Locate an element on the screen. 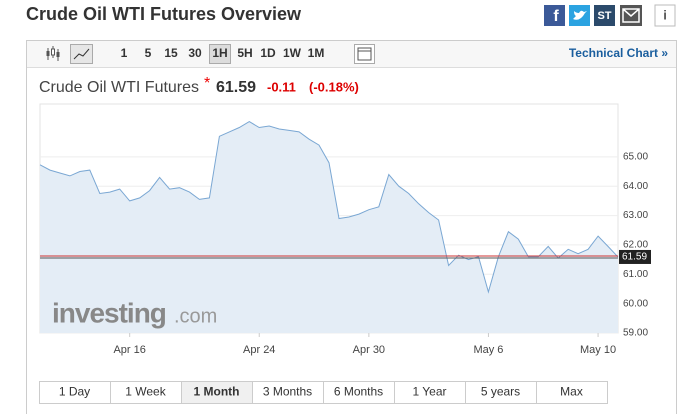 Image resolution: width=685 pixels, height=419 pixels. y-tick-label: 60.00 is located at coordinates (635, 303).